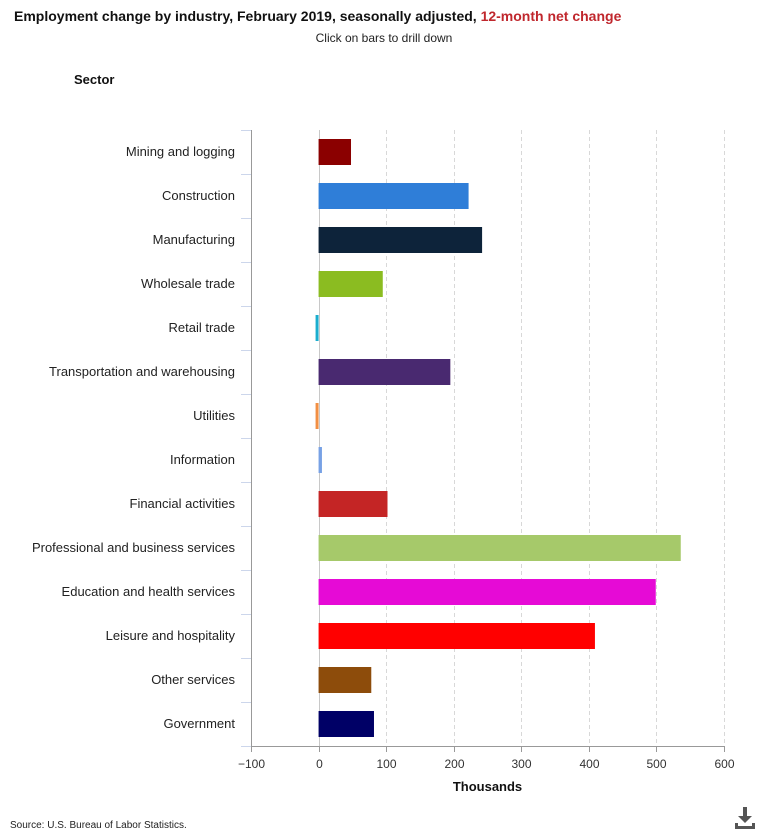 This screenshot has height=836, width=768. Describe the element at coordinates (656, 764) in the screenshot. I see `x-tick-label: 500` at that location.